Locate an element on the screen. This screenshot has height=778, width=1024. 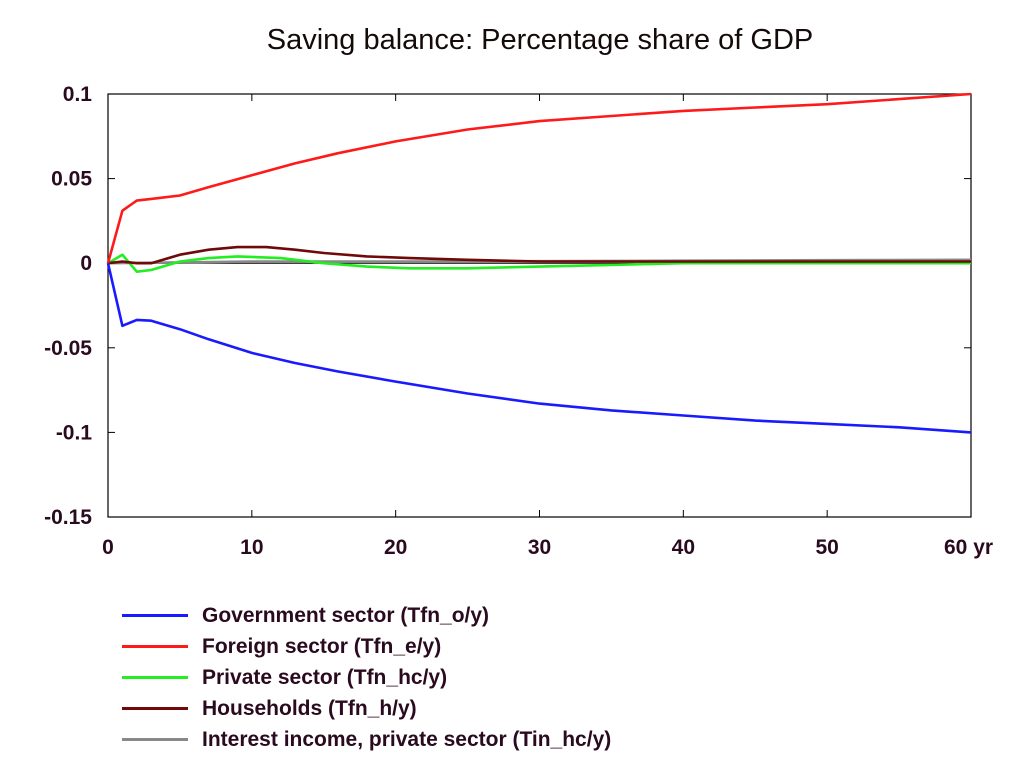
legend-item: Private sector (Tfn_hc/y) is located at coordinates (366, 677).